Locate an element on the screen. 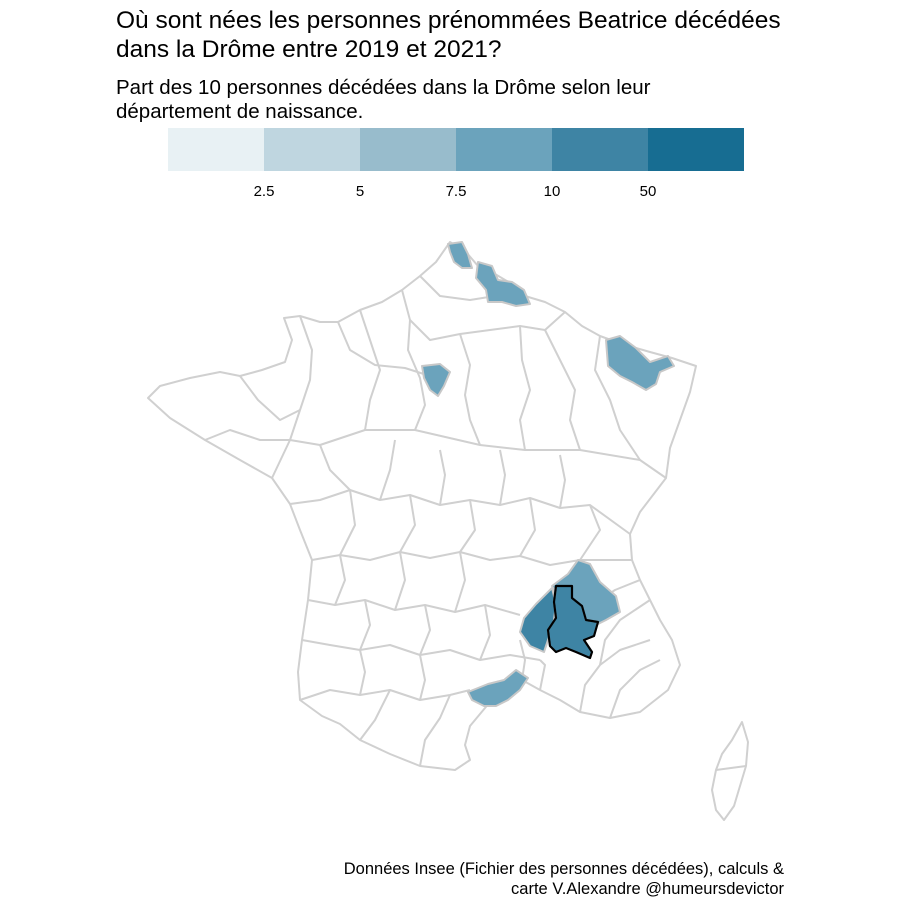 The height and width of the screenshot is (900, 900). color-legend: 2.5 5 7.5 10 50 is located at coordinates (456, 168).